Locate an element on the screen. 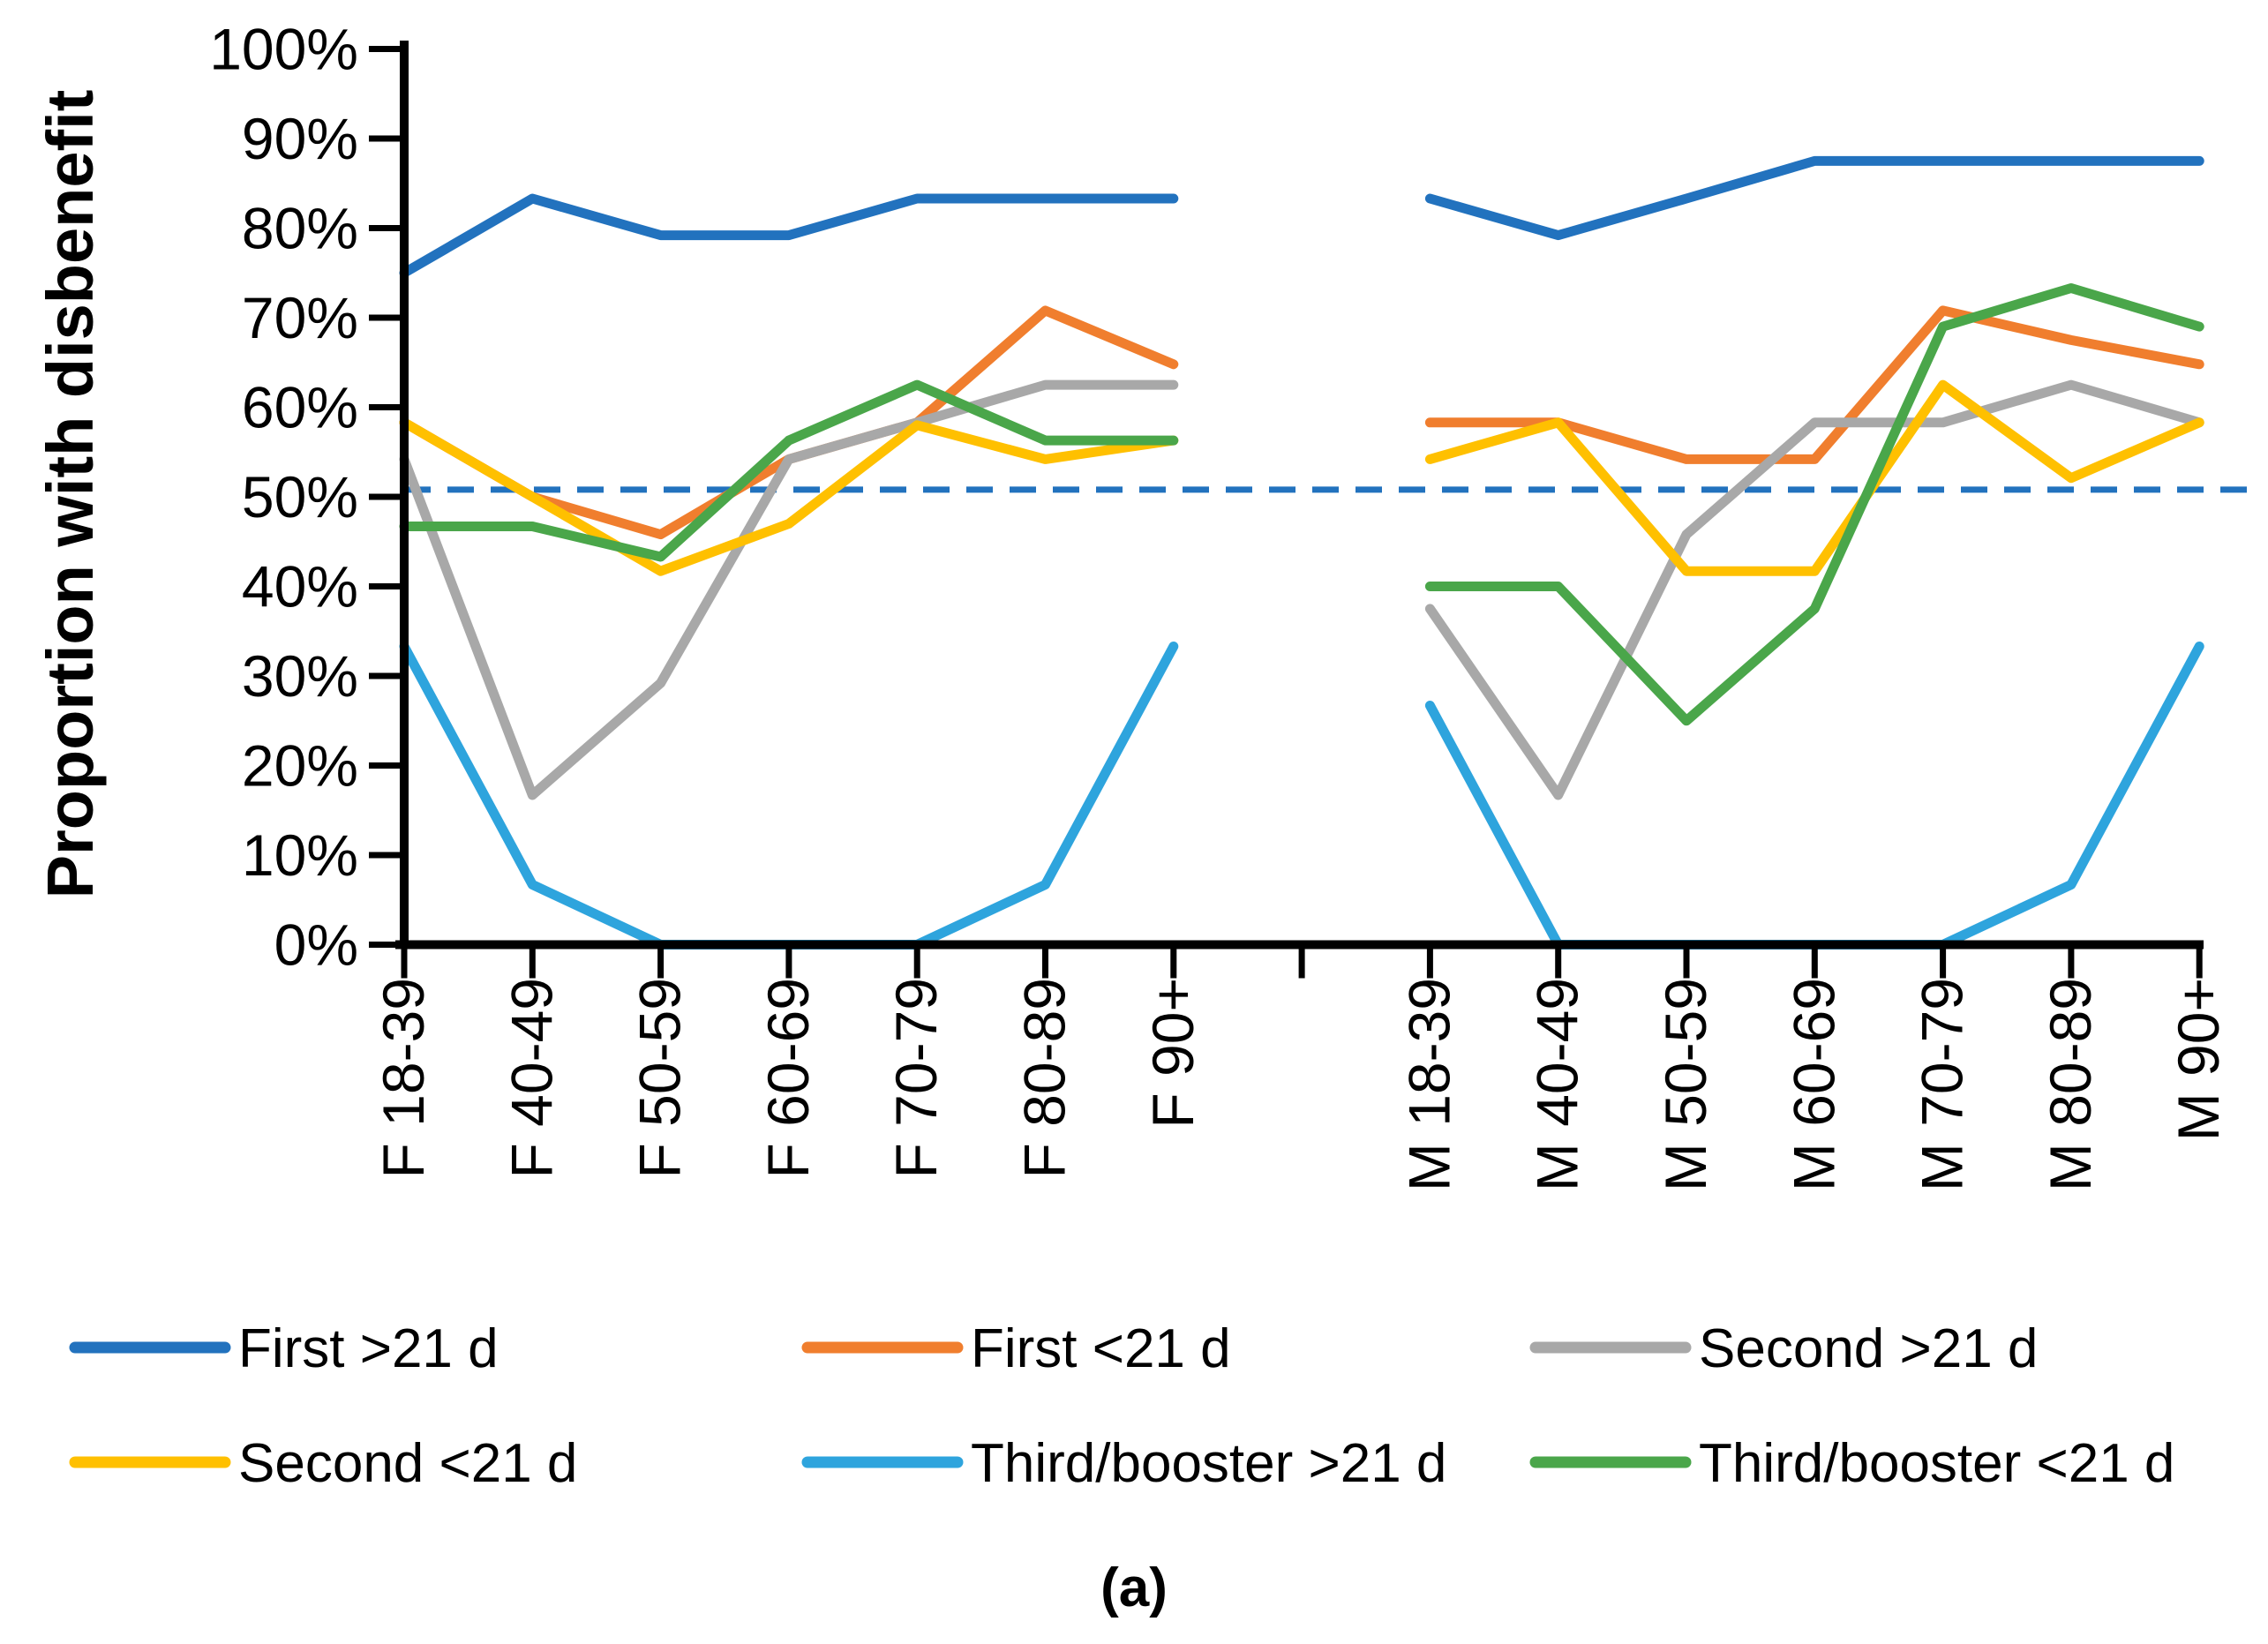  x-tick-label: F 90+ is located at coordinates (1172, 1053).